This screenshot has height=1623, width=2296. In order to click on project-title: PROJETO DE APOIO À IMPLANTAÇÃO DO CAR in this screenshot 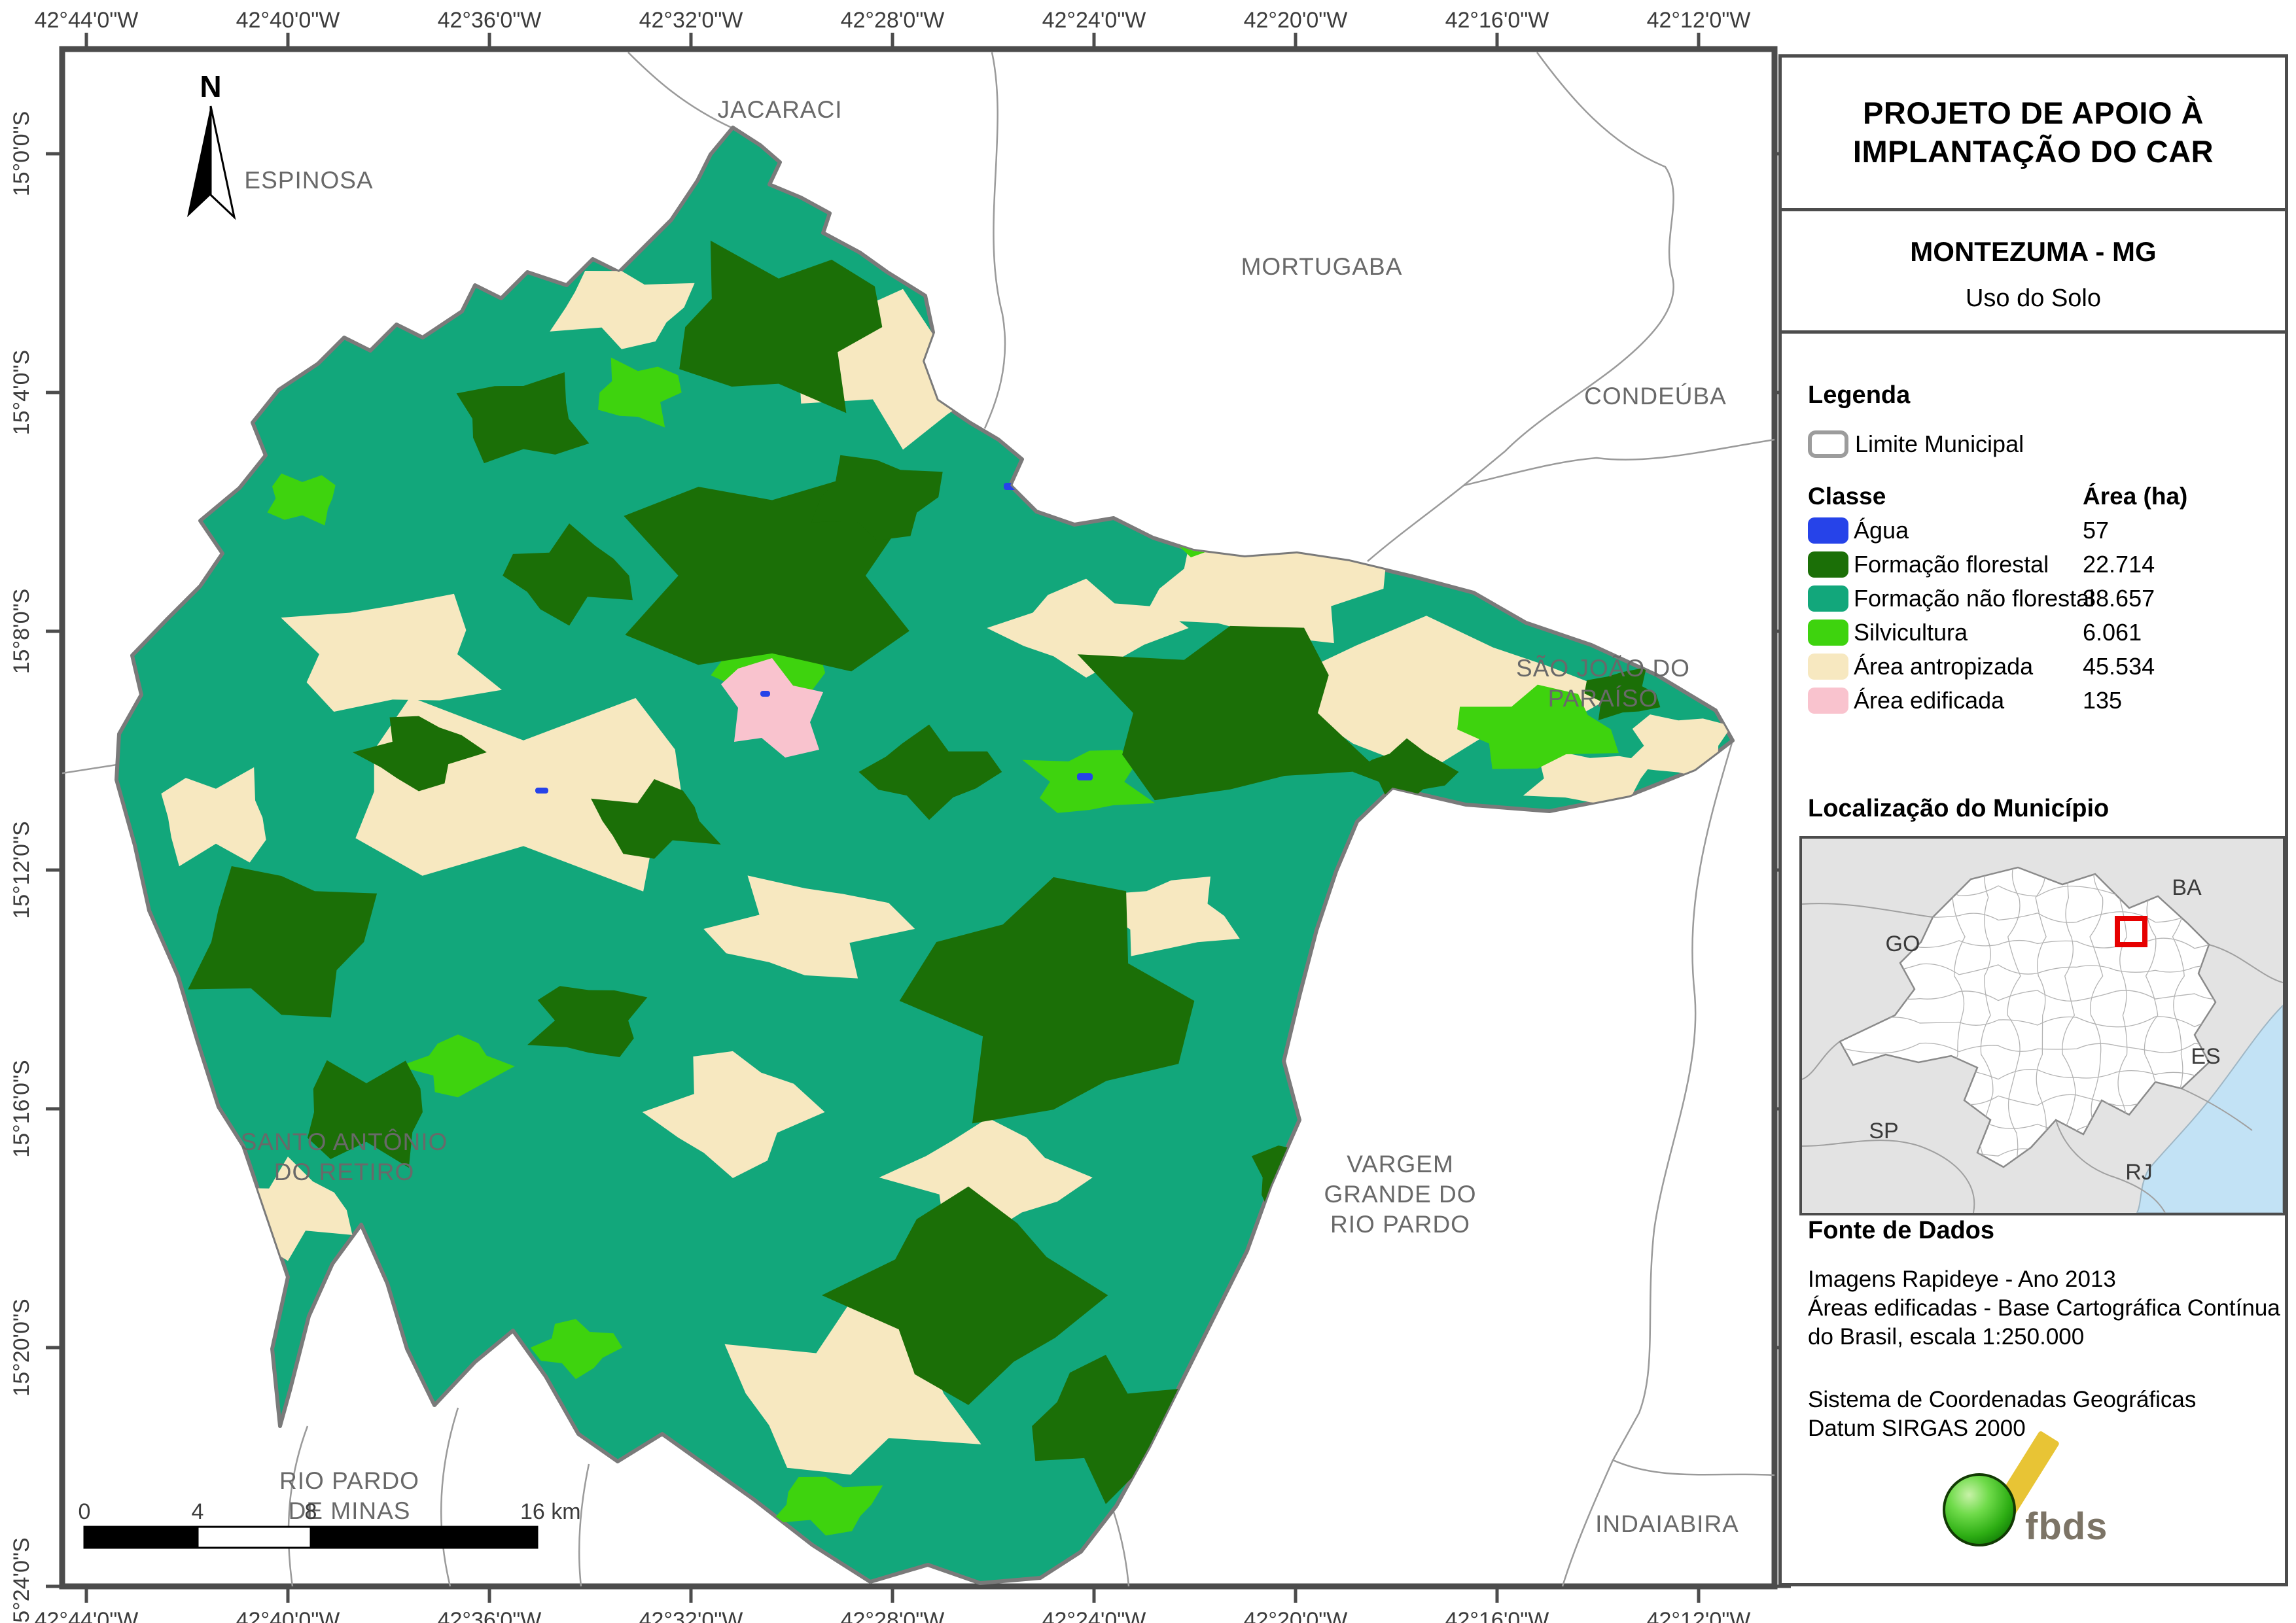, I will do `click(2033, 132)`.